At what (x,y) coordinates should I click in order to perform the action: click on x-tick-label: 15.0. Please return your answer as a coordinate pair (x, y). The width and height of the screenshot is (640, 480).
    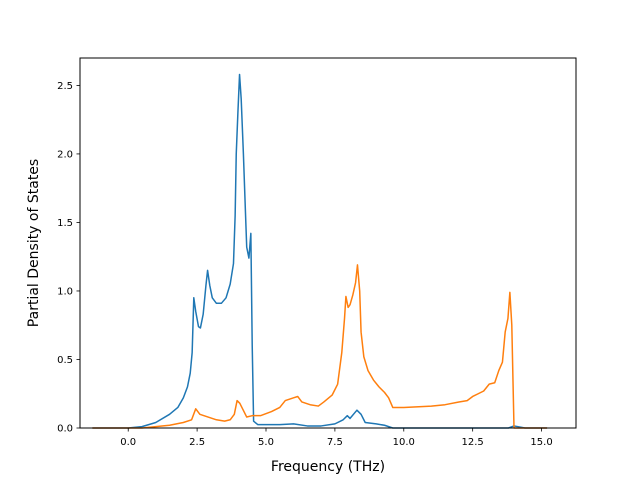
    Looking at the image, I should click on (541, 442).